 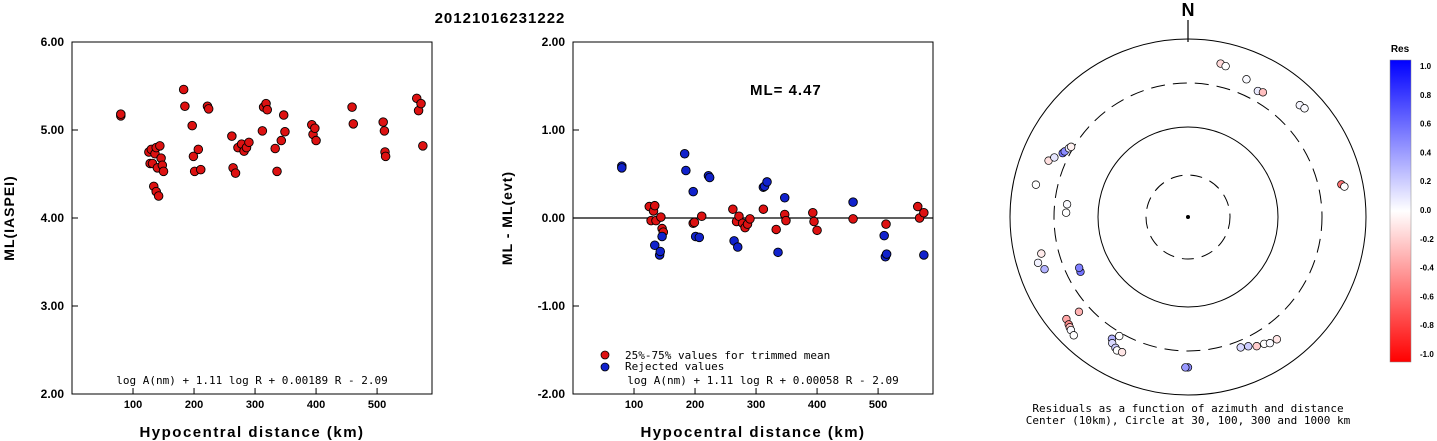 What do you see at coordinates (194, 405) in the screenshot?
I see `x-tick-label: 200` at bounding box center [194, 405].